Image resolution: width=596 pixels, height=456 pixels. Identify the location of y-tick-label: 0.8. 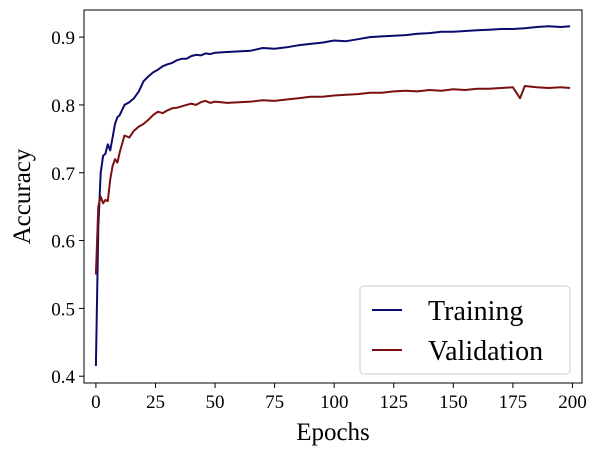
(63, 106).